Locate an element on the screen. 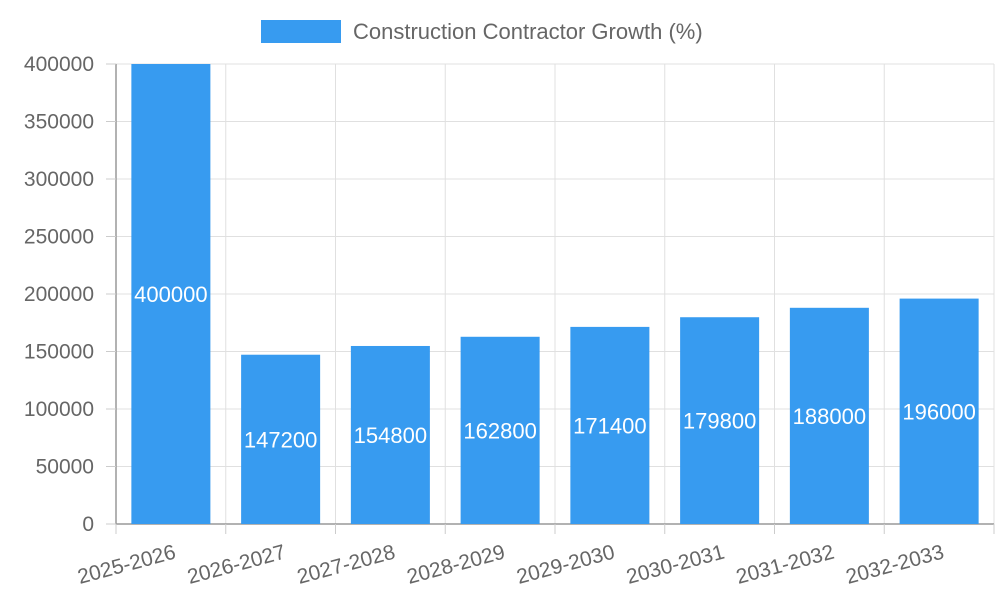 Image resolution: width=1000 pixels, height=600 pixels. bar-value-label: 400000 is located at coordinates (170, 294).